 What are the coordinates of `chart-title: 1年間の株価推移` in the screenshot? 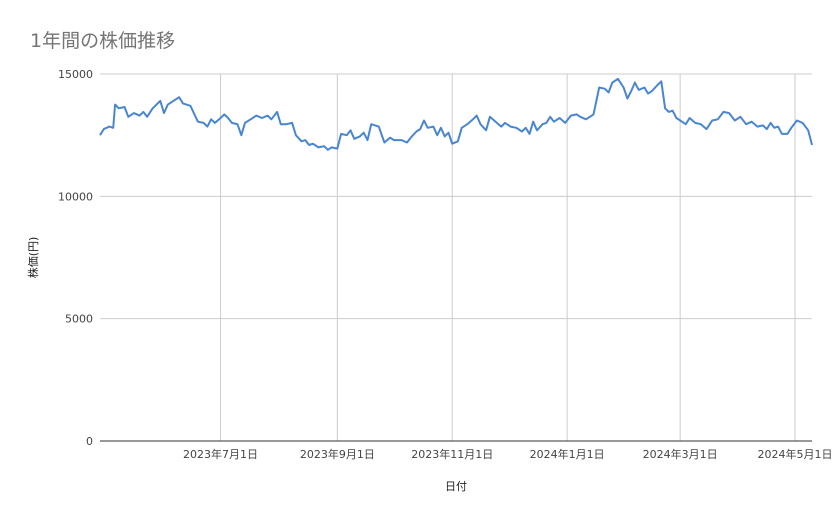 It's located at (103, 41).